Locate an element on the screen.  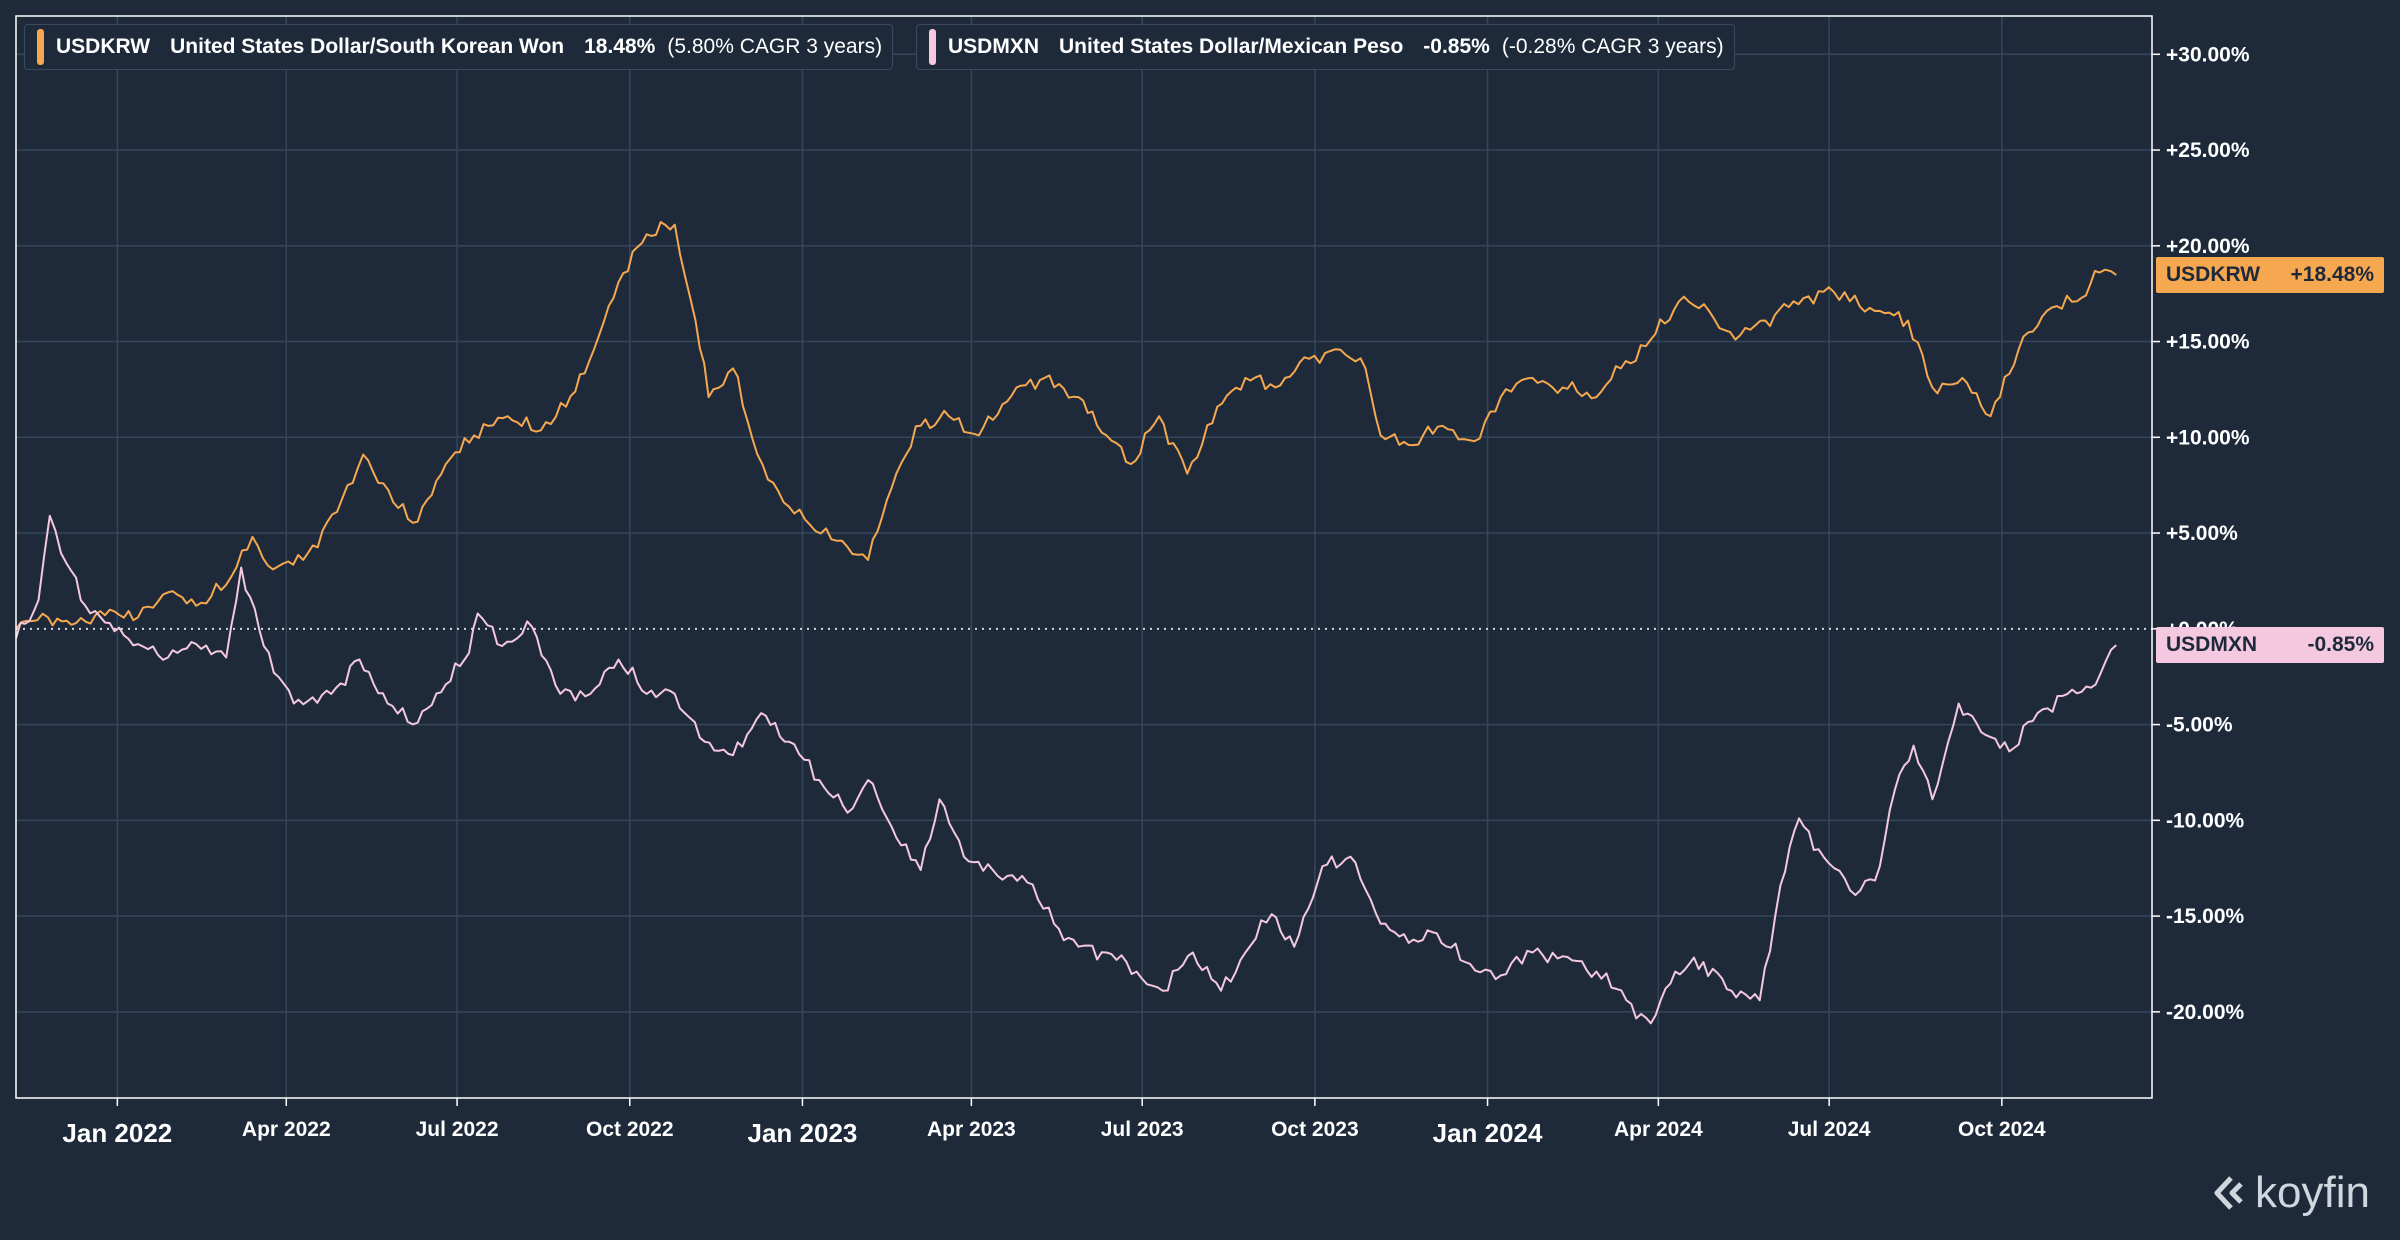
badge-symbol: USDMXN is located at coordinates (2212, 645).